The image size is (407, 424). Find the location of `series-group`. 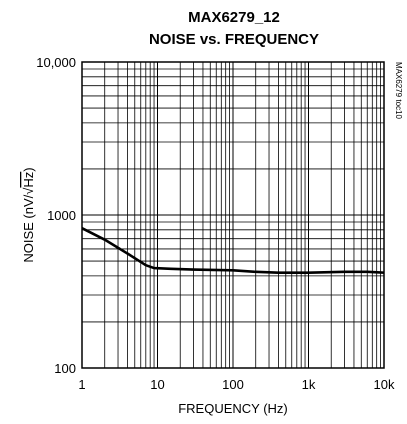

series-group is located at coordinates (233, 250).